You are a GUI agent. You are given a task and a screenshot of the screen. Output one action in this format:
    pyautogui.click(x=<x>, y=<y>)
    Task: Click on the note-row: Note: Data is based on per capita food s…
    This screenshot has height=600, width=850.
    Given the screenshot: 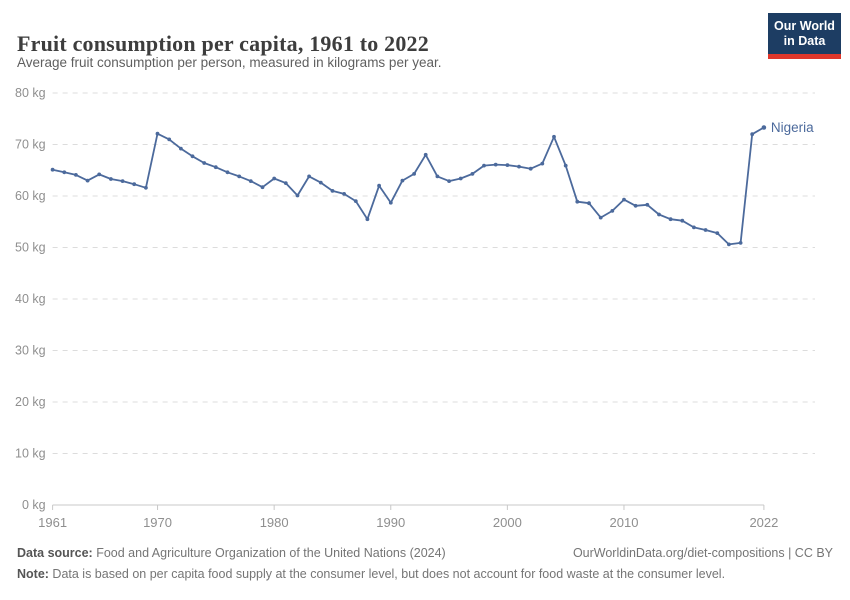 What is the action you would take?
    pyautogui.click(x=425, y=574)
    